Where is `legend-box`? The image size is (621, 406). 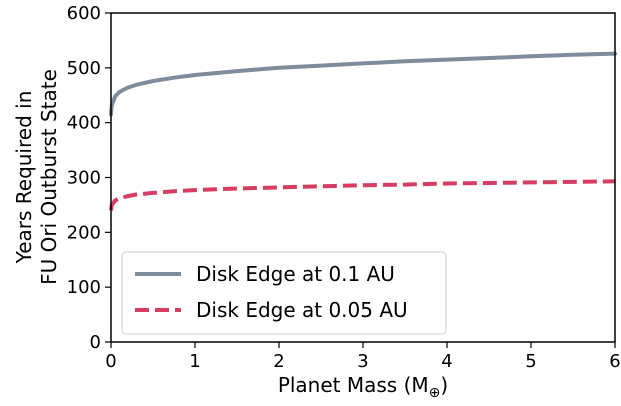
legend-box is located at coordinates (284, 293).